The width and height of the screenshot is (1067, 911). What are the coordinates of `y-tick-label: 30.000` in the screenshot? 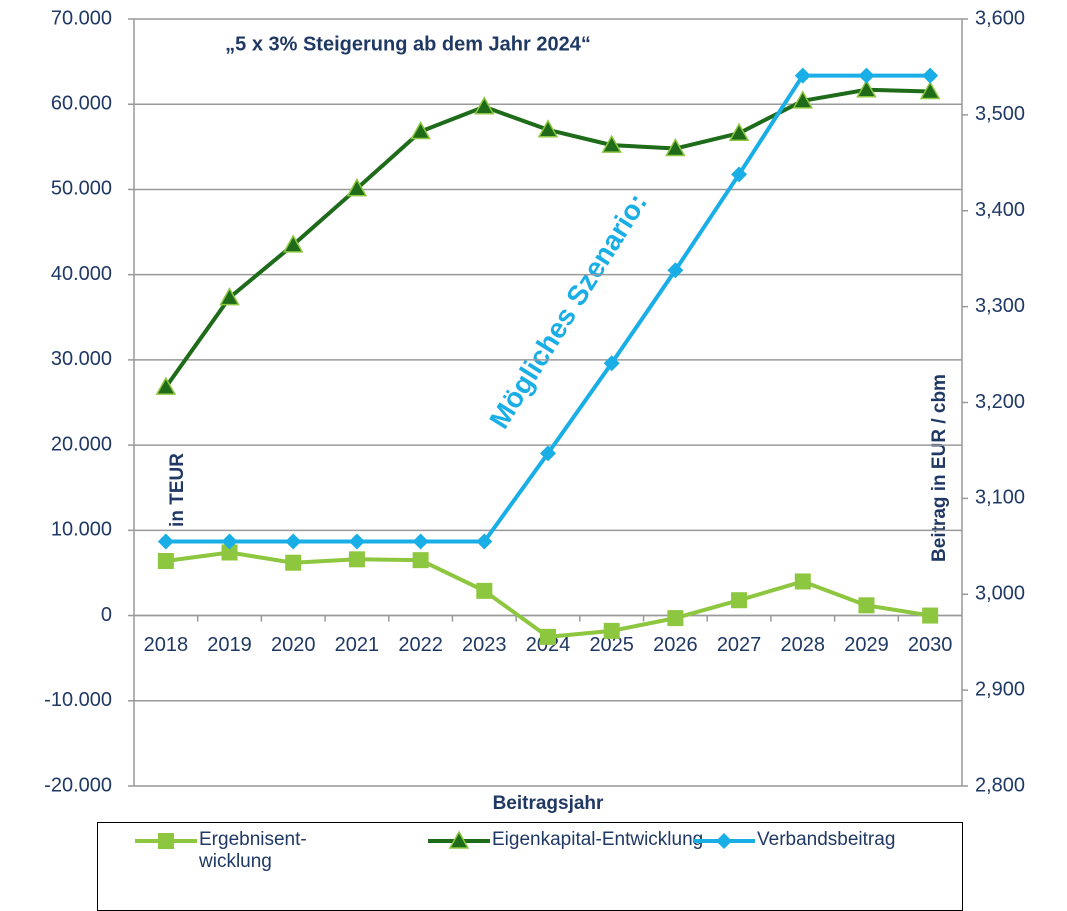 It's located at (81, 359).